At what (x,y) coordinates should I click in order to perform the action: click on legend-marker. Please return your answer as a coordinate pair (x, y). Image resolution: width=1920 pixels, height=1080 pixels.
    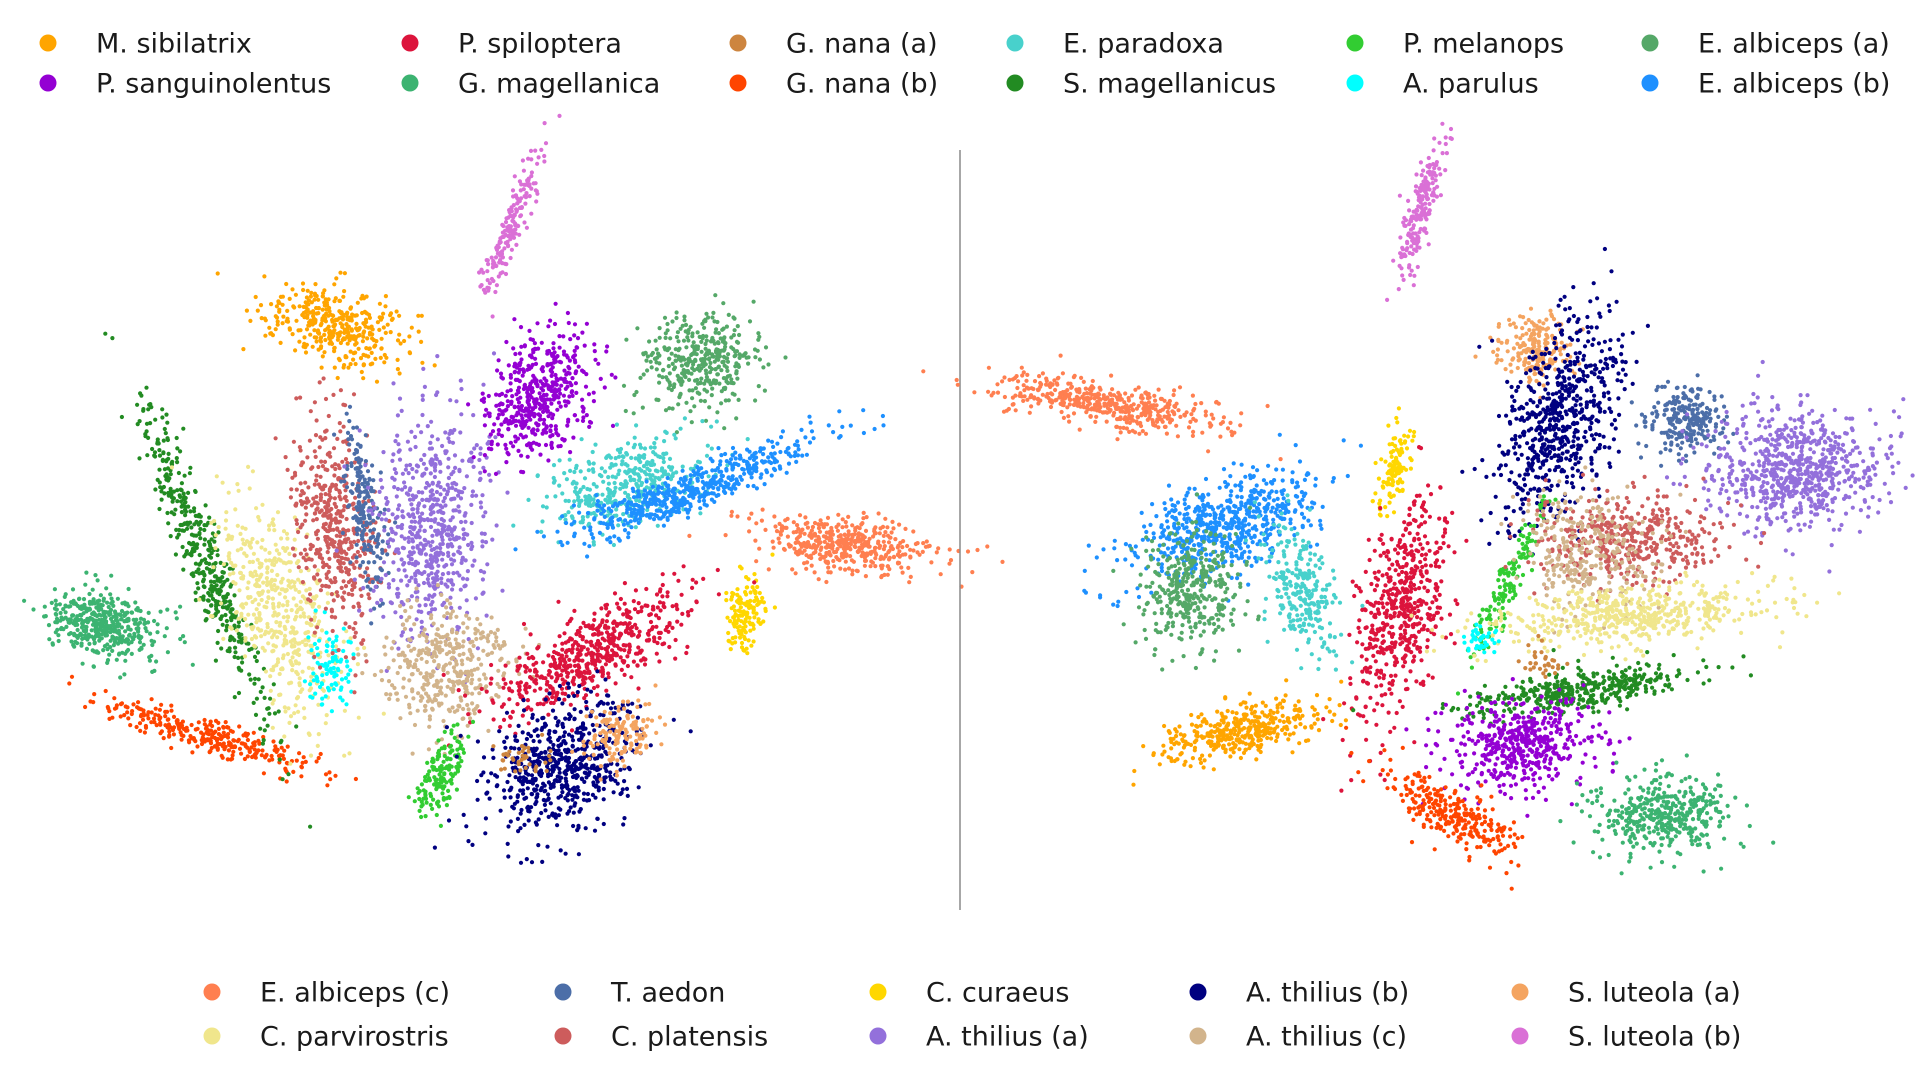
    Looking at the image, I should click on (48, 43).